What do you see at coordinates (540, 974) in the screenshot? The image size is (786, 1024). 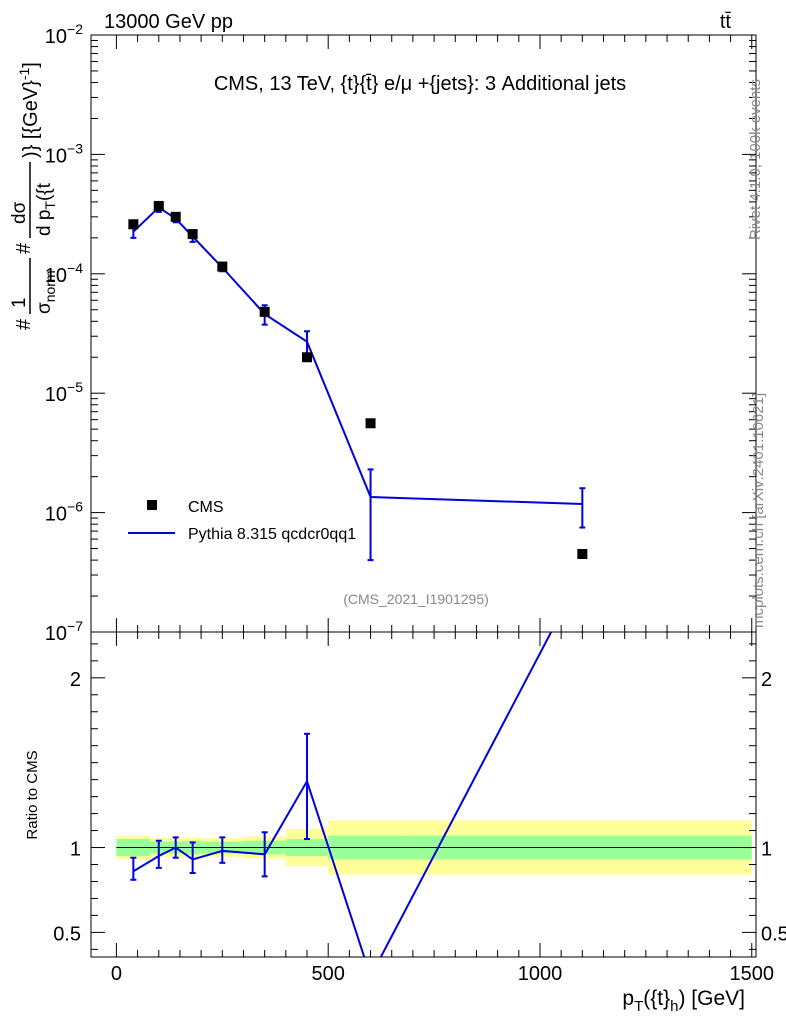 I see `ratio-xtick-label: 1000` at bounding box center [540, 974].